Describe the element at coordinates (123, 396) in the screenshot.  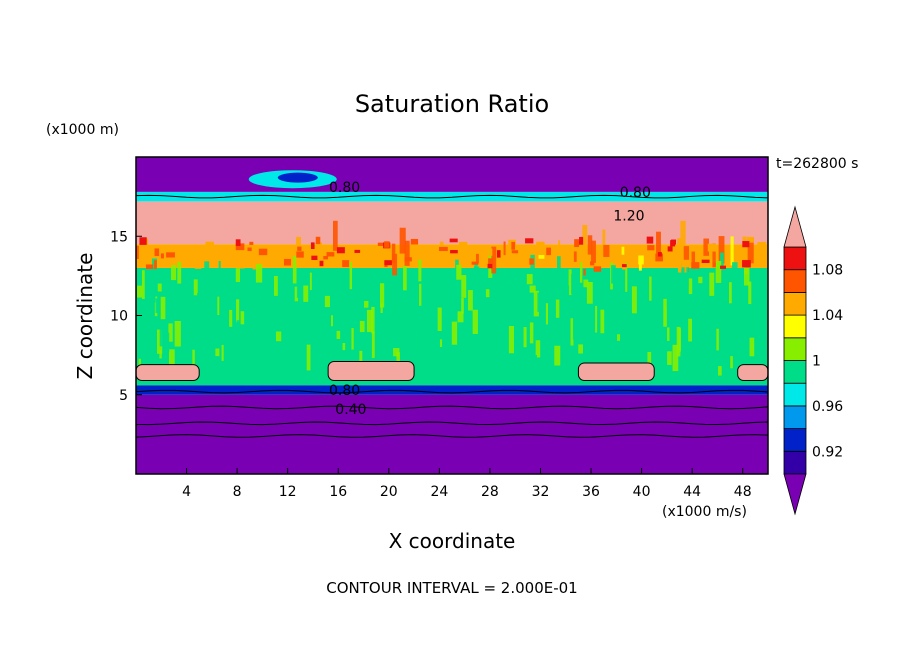
I see `y-tick-label: 5` at that location.